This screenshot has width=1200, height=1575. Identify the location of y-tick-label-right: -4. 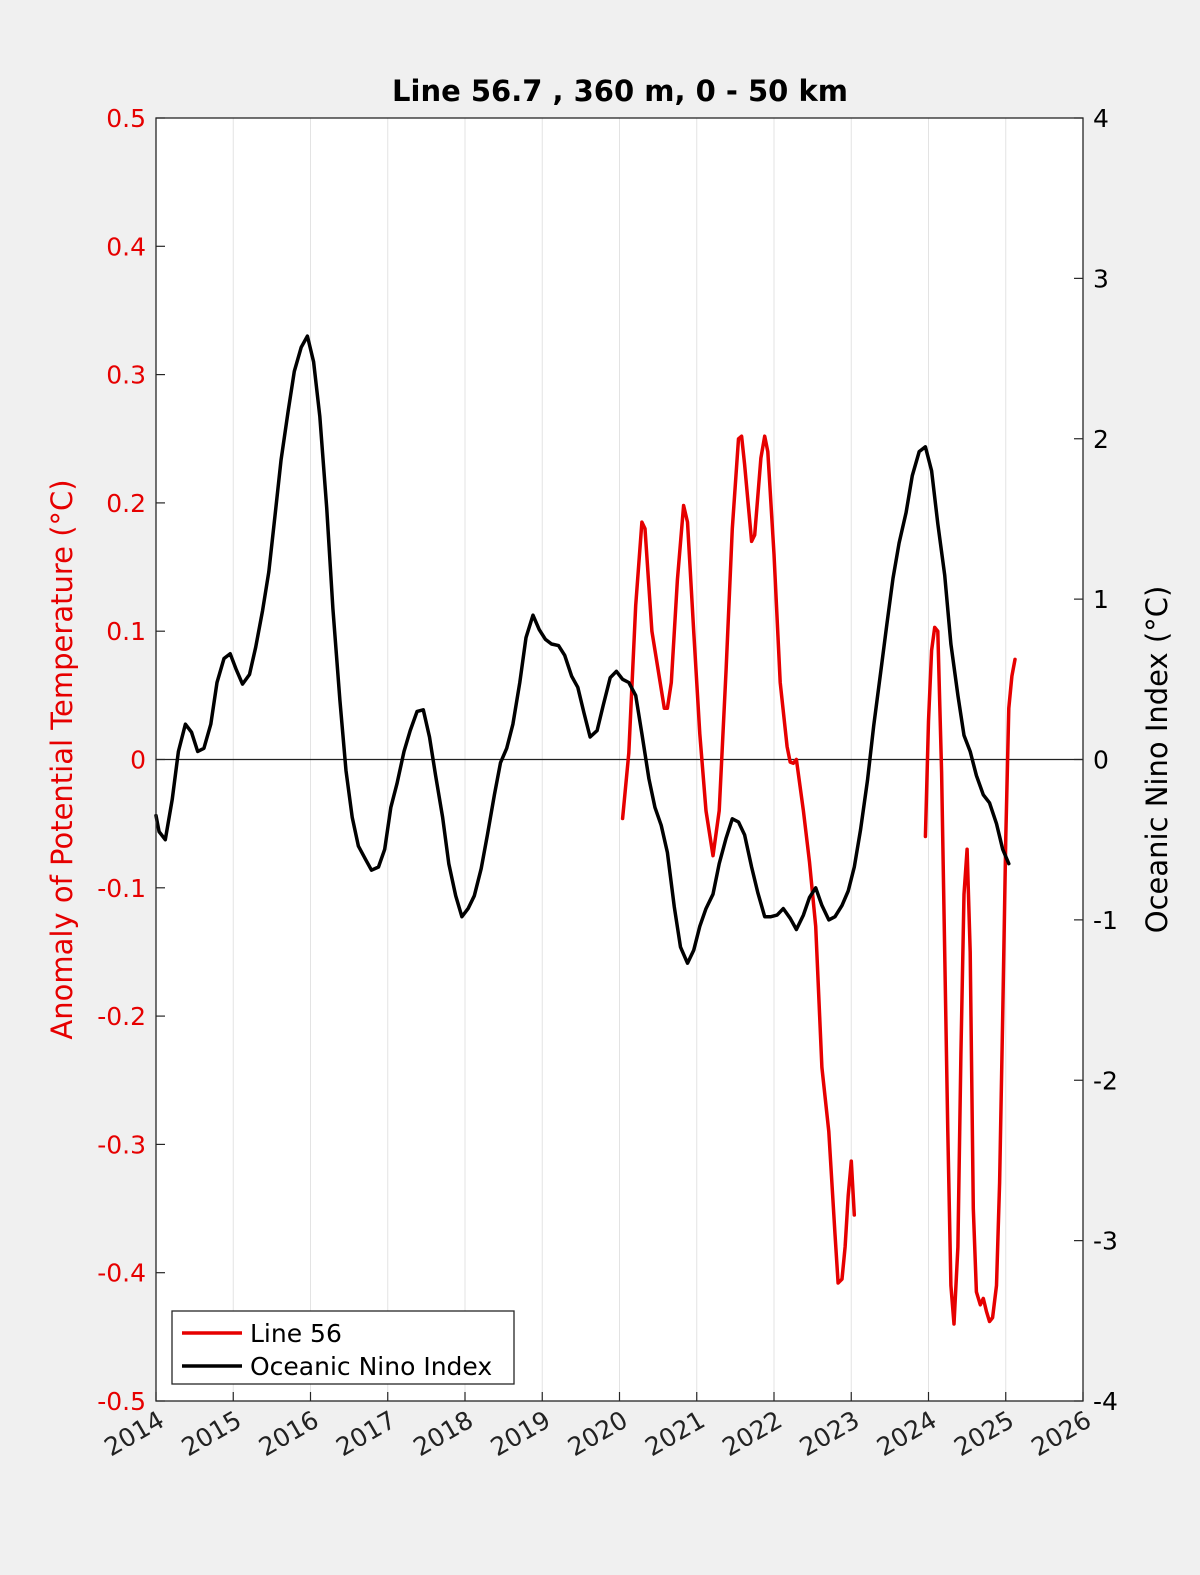
(1105, 1401).